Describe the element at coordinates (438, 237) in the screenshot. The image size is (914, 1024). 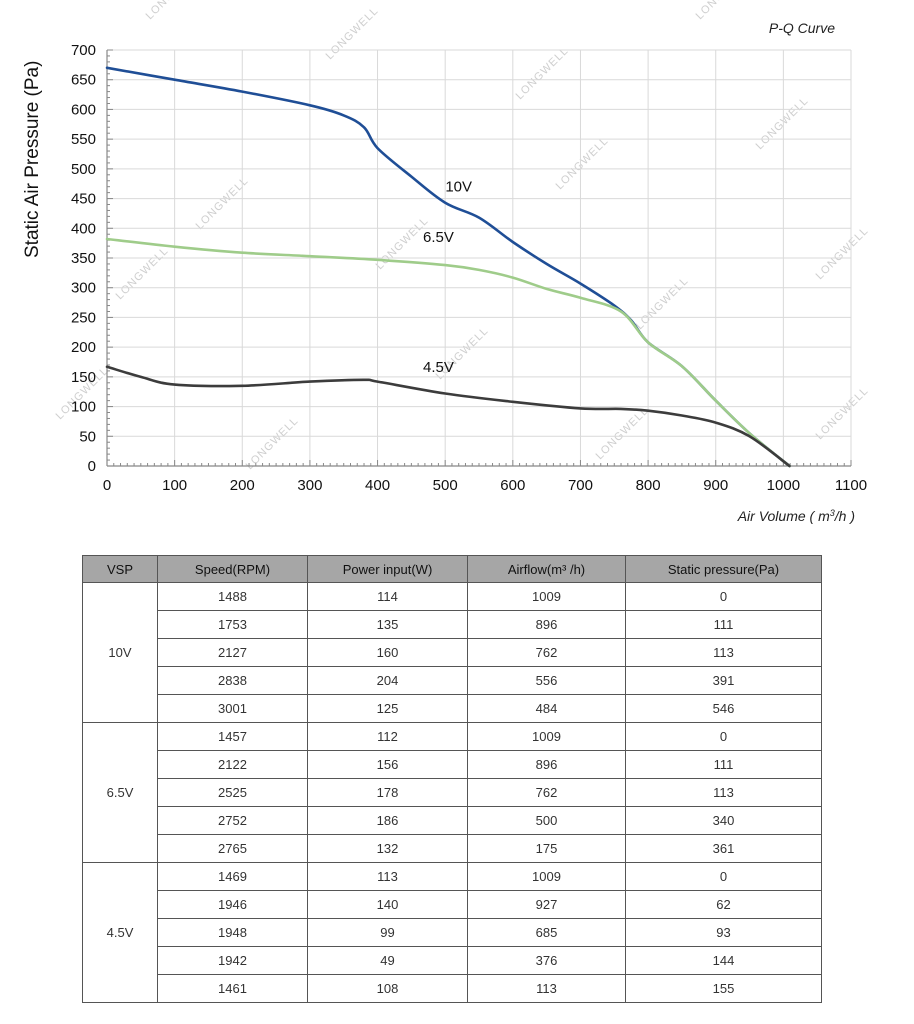
I see `series-label-6-5V: 6.5V` at that location.